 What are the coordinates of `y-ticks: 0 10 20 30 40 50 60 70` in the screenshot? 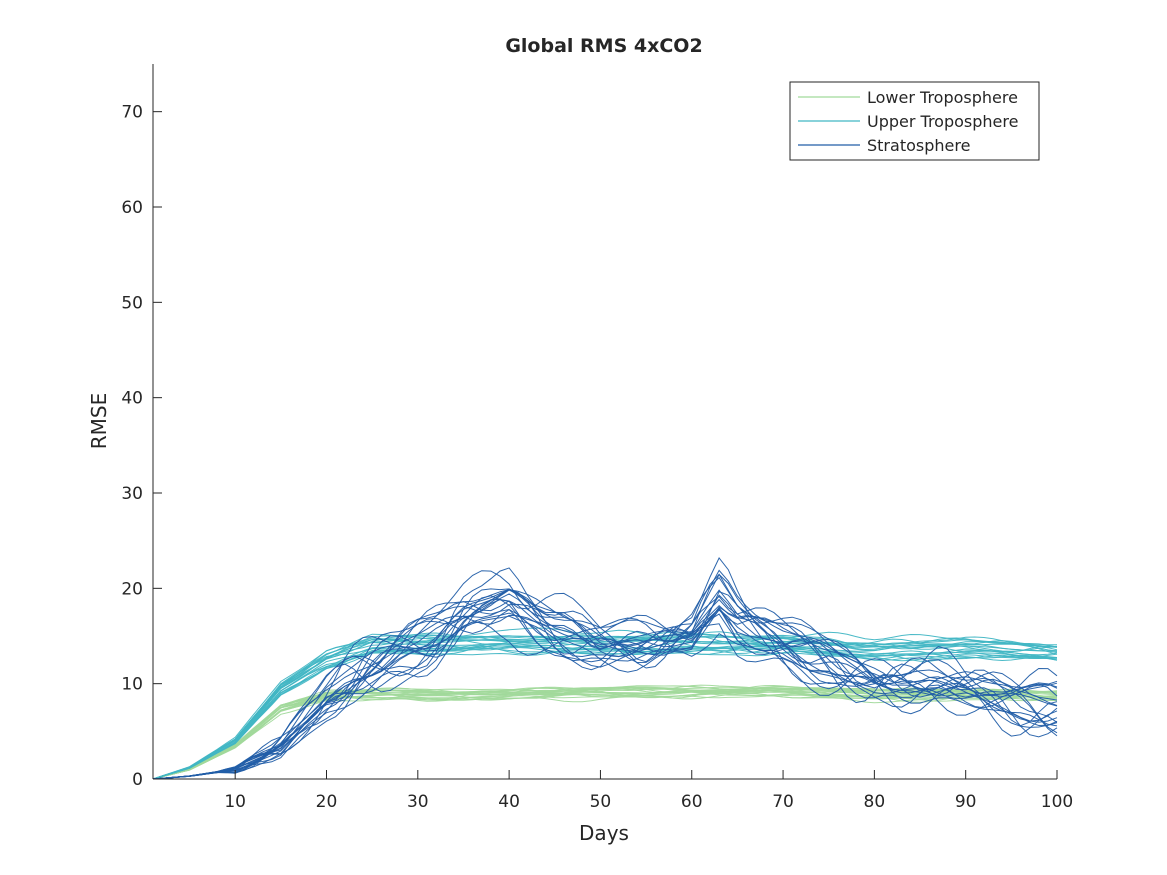 It's located at (141, 446).